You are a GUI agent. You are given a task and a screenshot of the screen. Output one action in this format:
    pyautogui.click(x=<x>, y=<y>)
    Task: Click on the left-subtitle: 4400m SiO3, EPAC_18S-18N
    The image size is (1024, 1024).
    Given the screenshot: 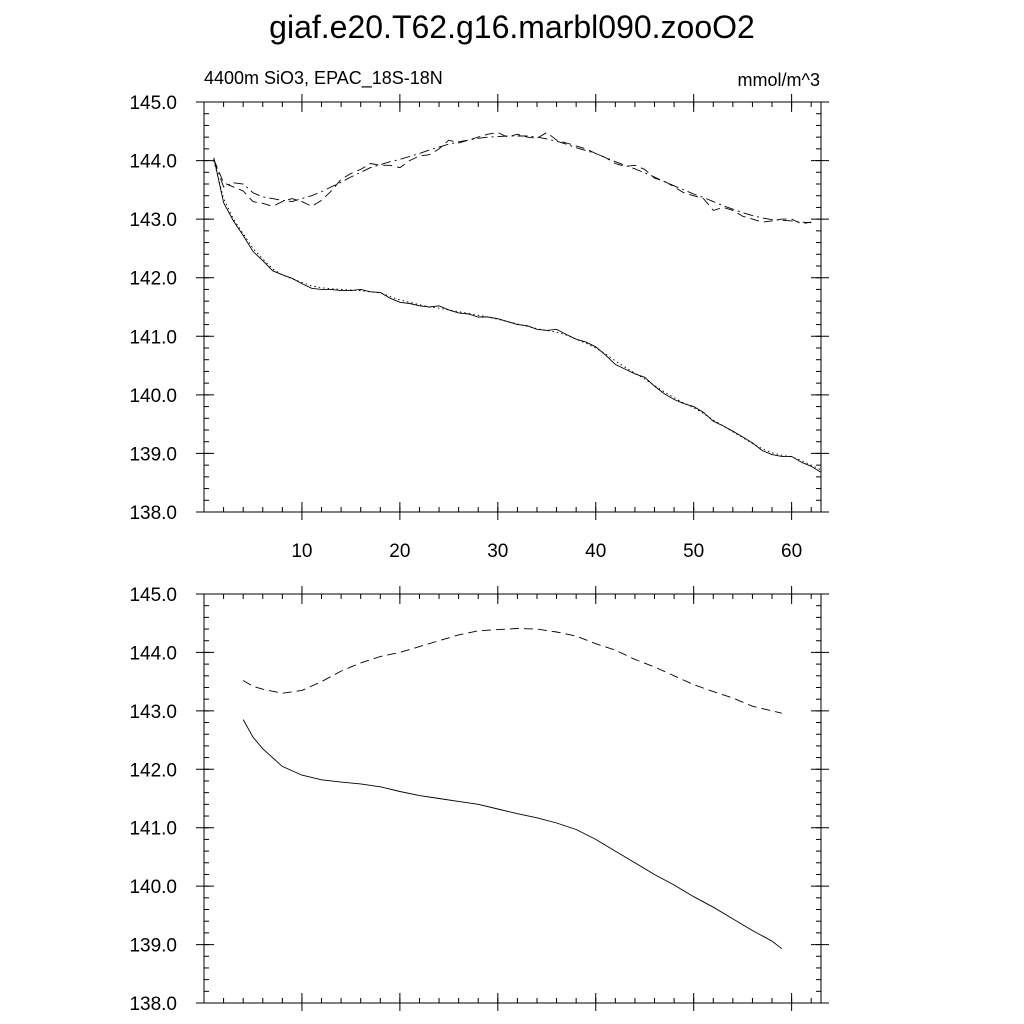 What is the action you would take?
    pyautogui.click(x=323, y=78)
    